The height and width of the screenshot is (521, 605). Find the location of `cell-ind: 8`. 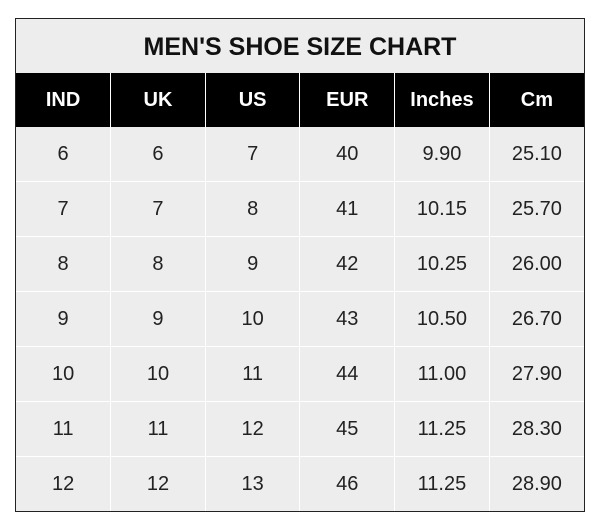

cell-ind: 8 is located at coordinates (63, 264).